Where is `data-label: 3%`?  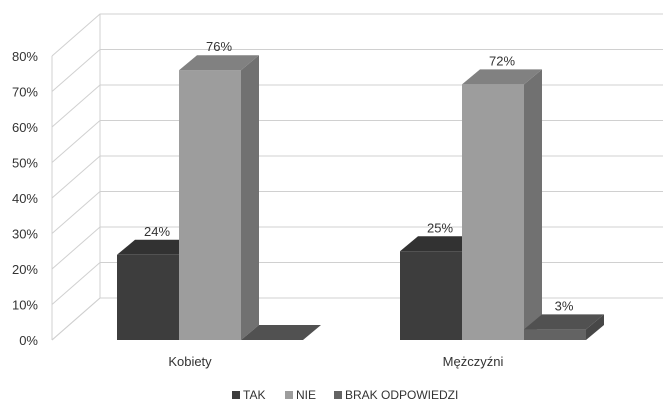 data-label: 3% is located at coordinates (564, 305).